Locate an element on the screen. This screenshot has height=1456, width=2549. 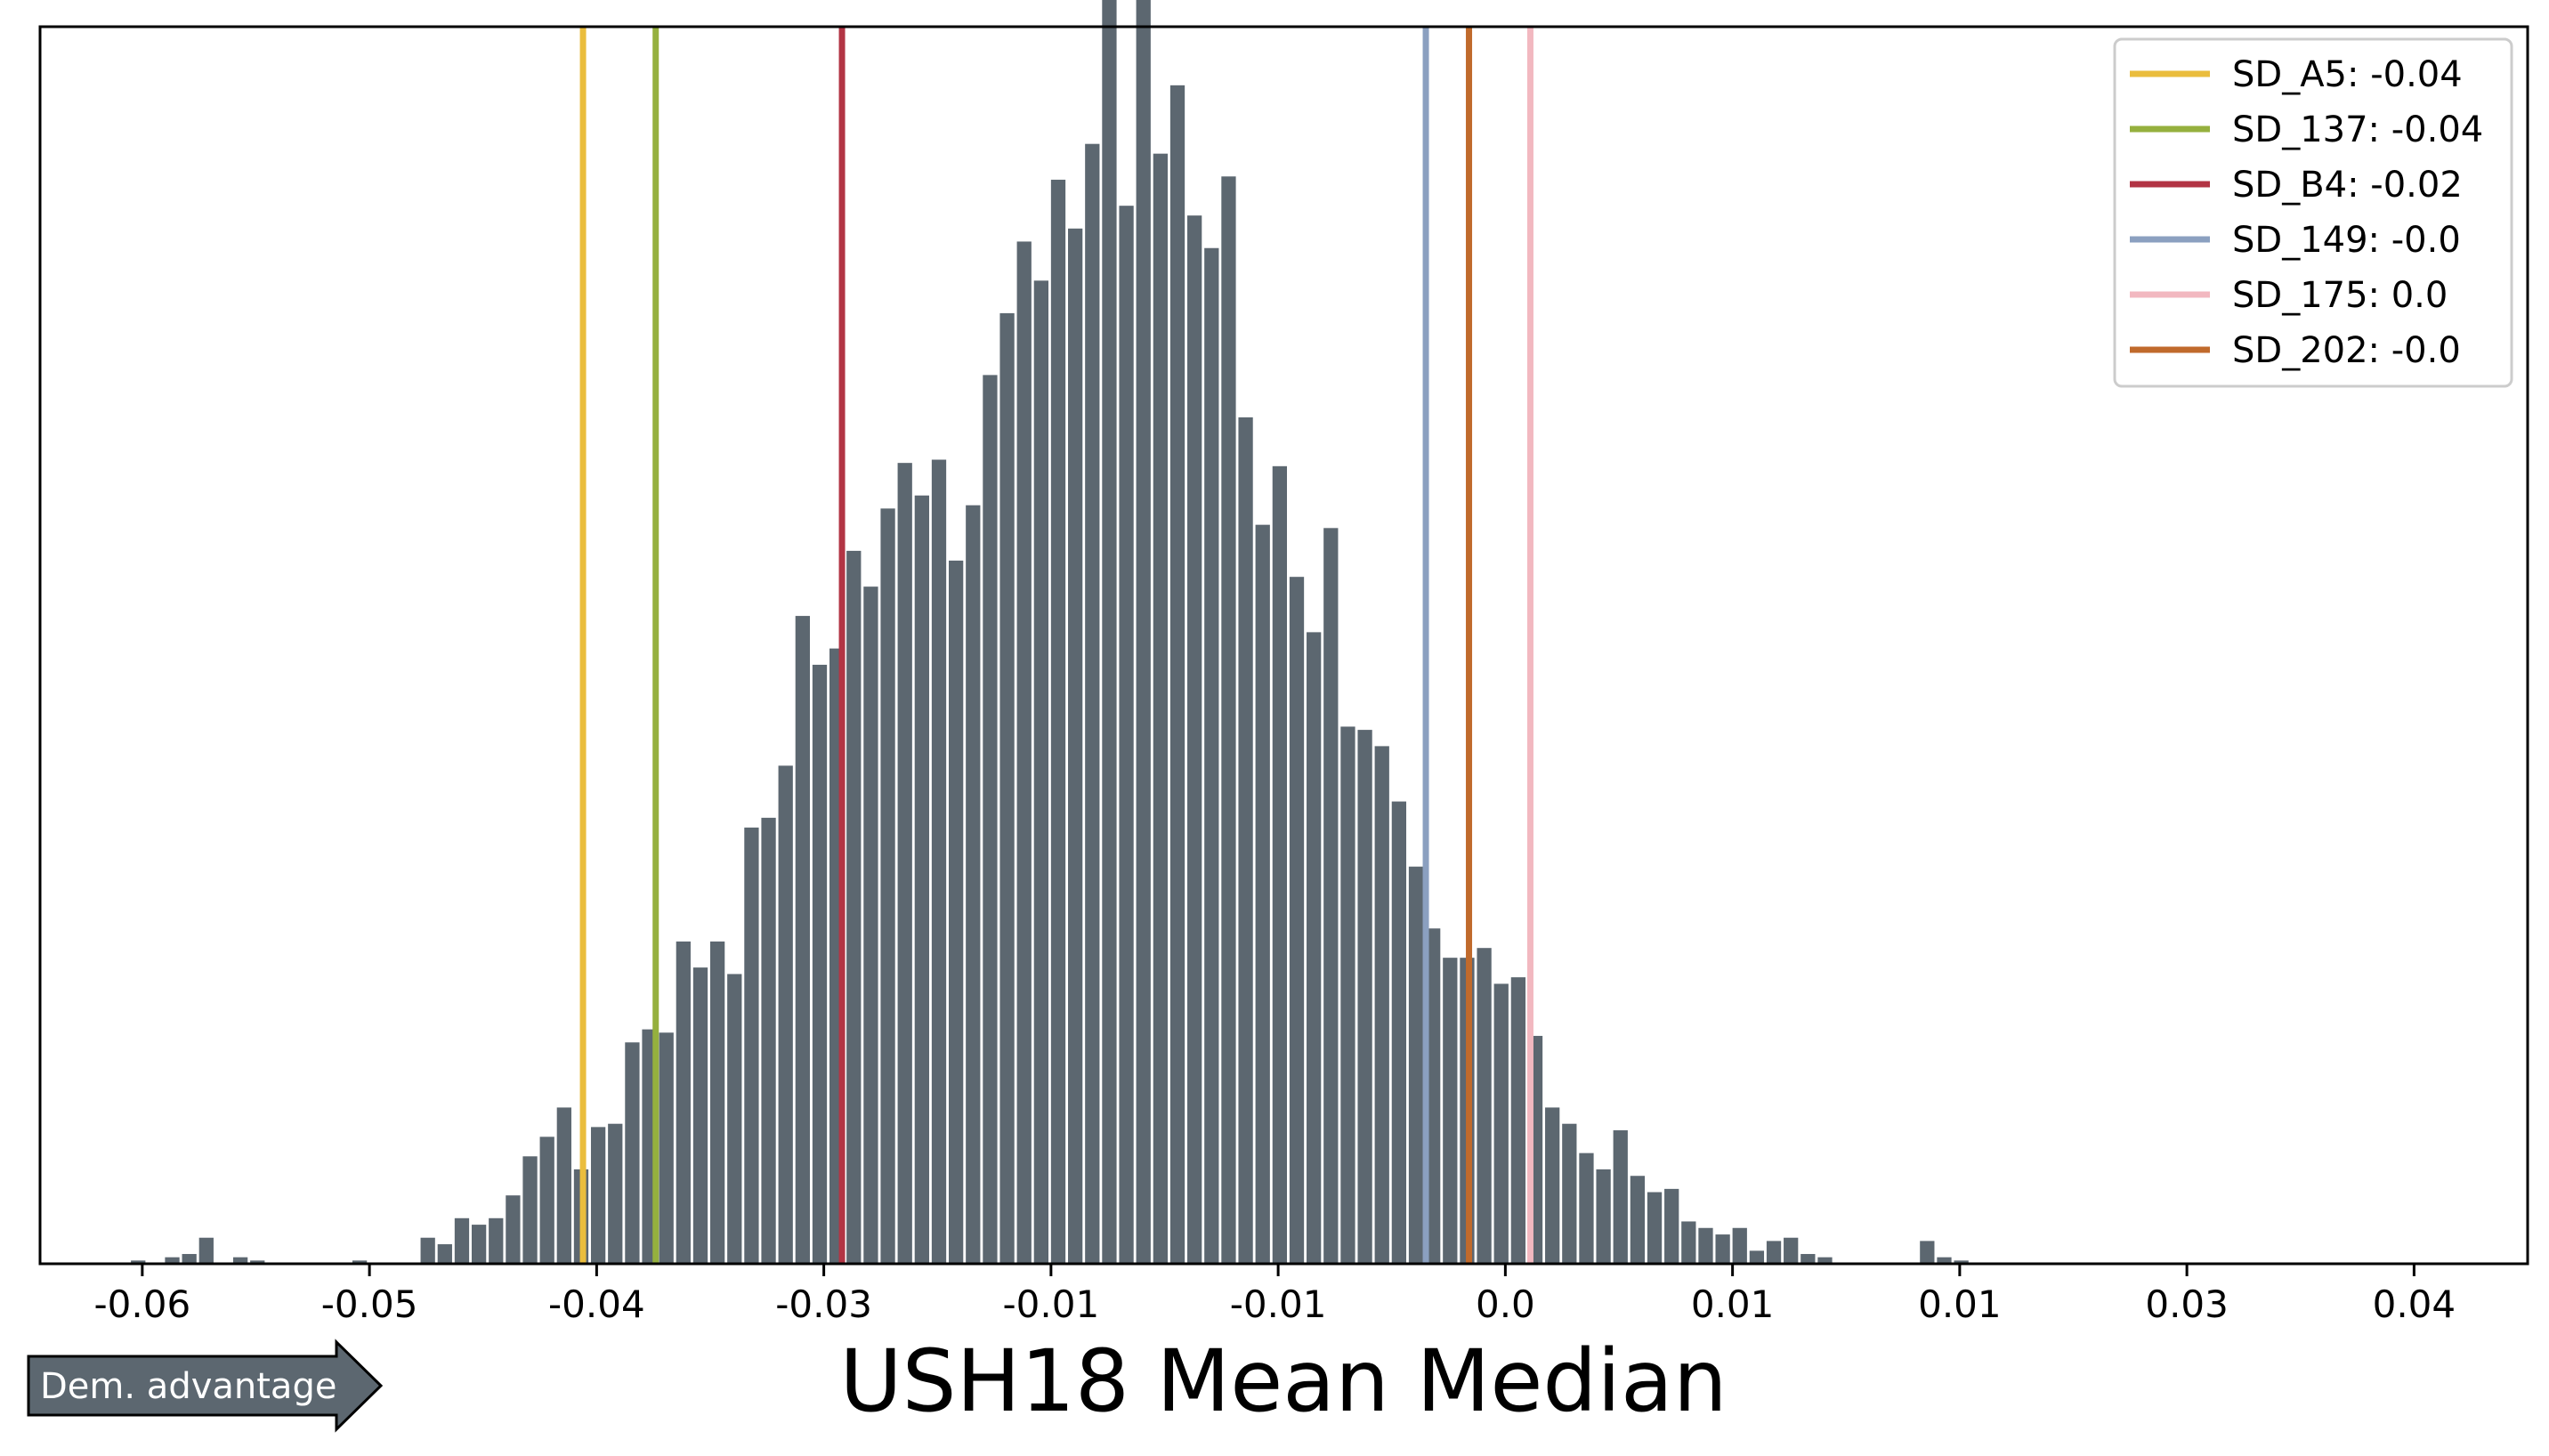
x-tick-label: 0.04 is located at coordinates (2414, 1304).